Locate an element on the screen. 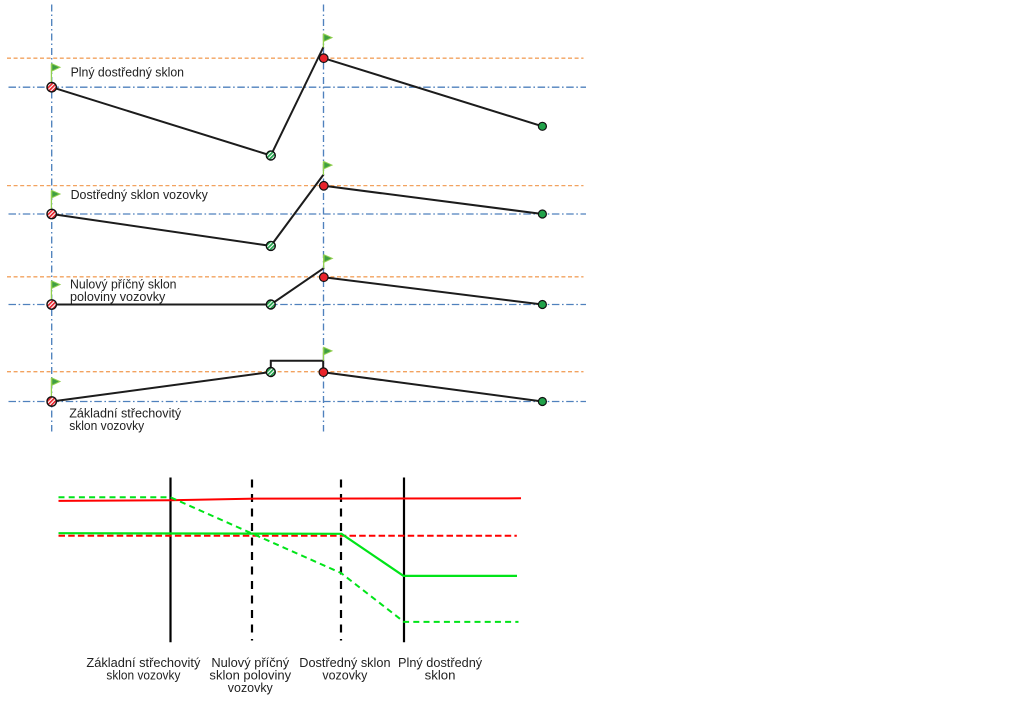  chart-x-label: Dostředný sklon vozovky is located at coordinates (344, 669).